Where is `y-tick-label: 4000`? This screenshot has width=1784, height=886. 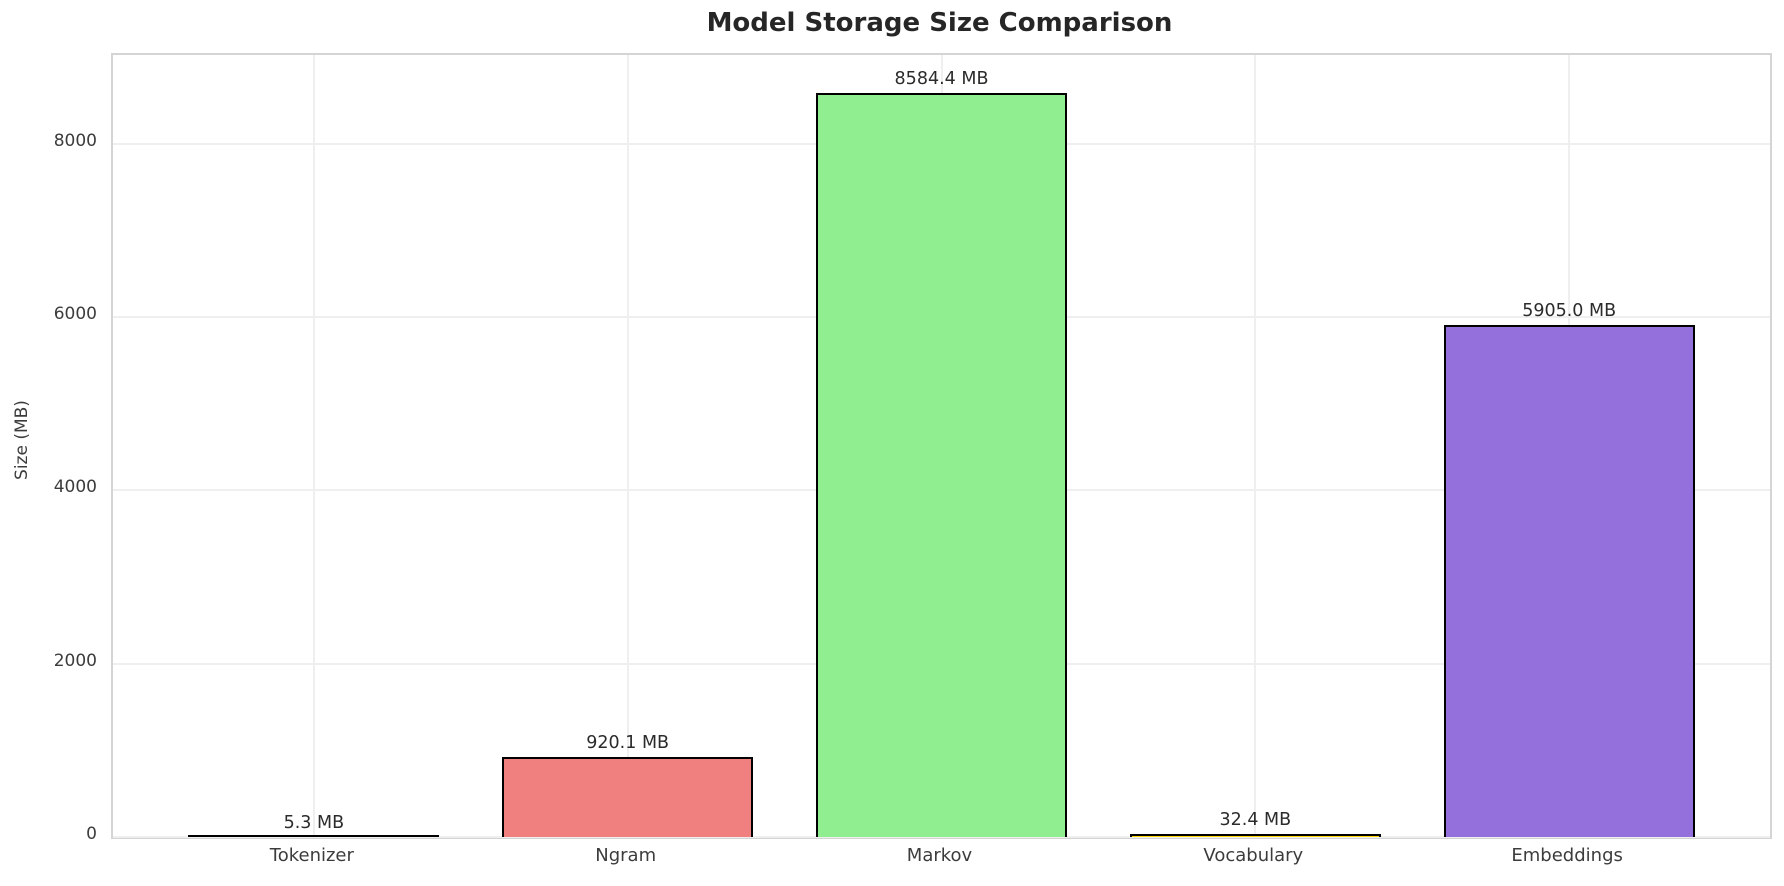 y-tick-label: 4000 is located at coordinates (75, 487).